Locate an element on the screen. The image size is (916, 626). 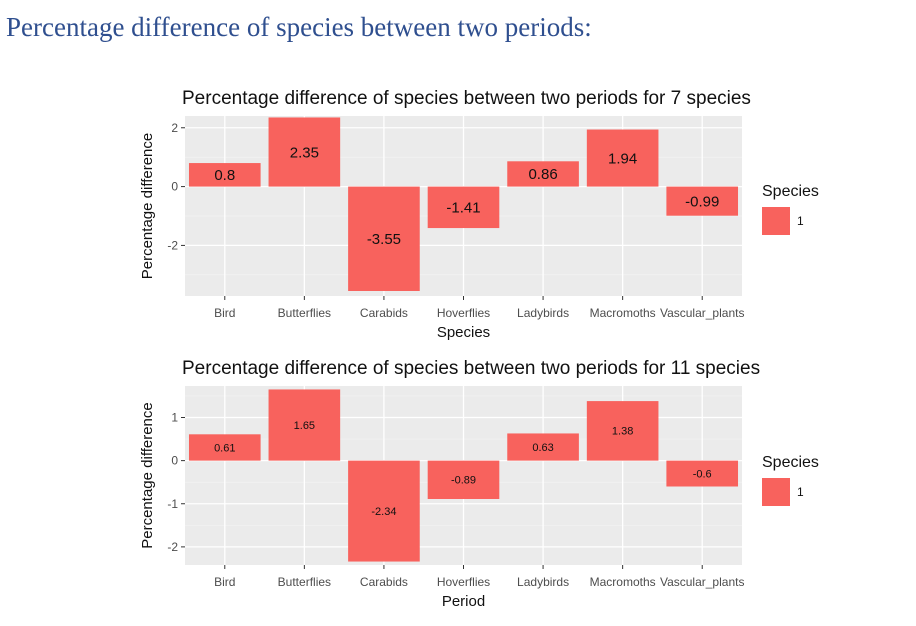
chart1-legend-title: Species is located at coordinates (790, 191).